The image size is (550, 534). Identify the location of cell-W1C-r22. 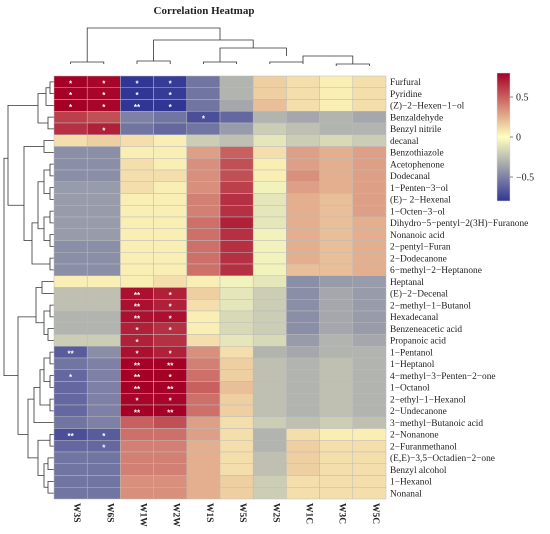
(303, 328).